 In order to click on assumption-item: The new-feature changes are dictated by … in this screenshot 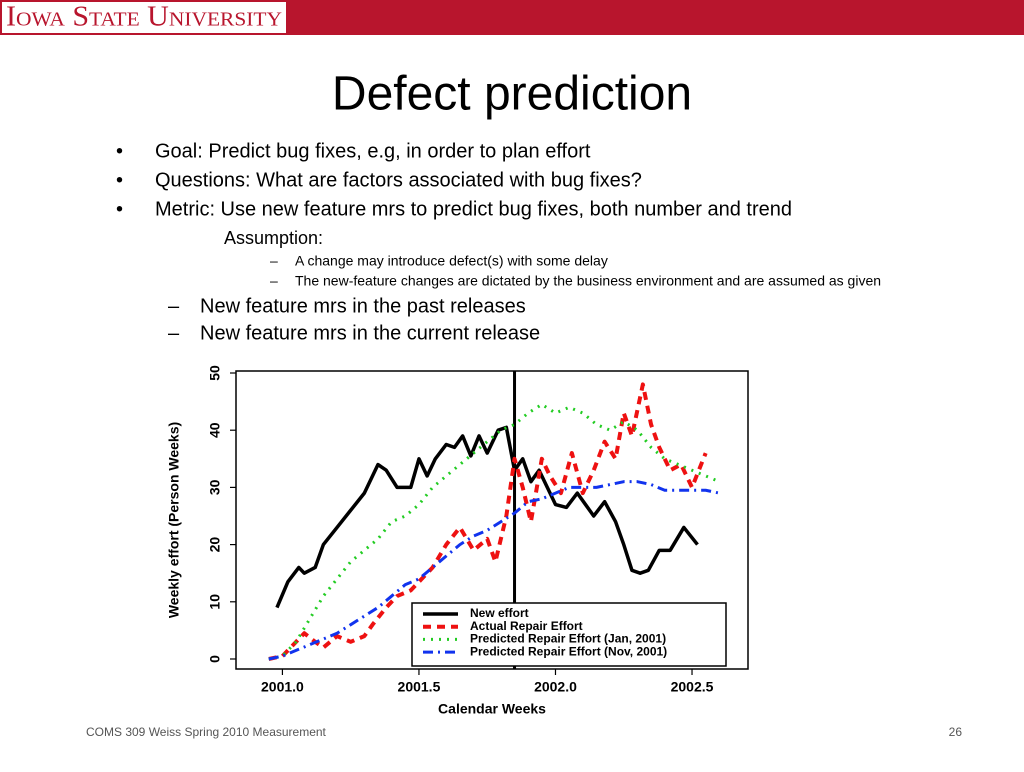, I will do `click(588, 281)`.